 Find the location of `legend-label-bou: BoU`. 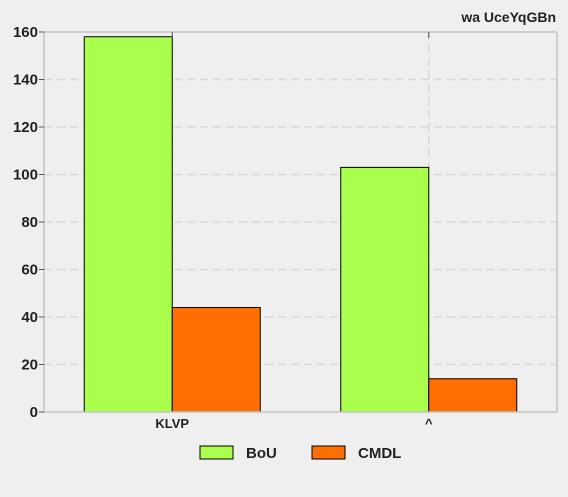

legend-label-bou: BoU is located at coordinates (261, 453).